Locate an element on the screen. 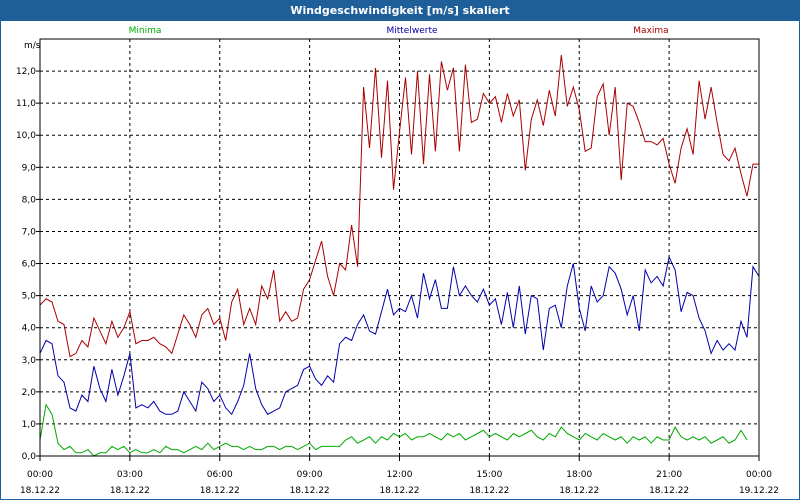  x-tick-time-label: 21:00 is located at coordinates (669, 475).